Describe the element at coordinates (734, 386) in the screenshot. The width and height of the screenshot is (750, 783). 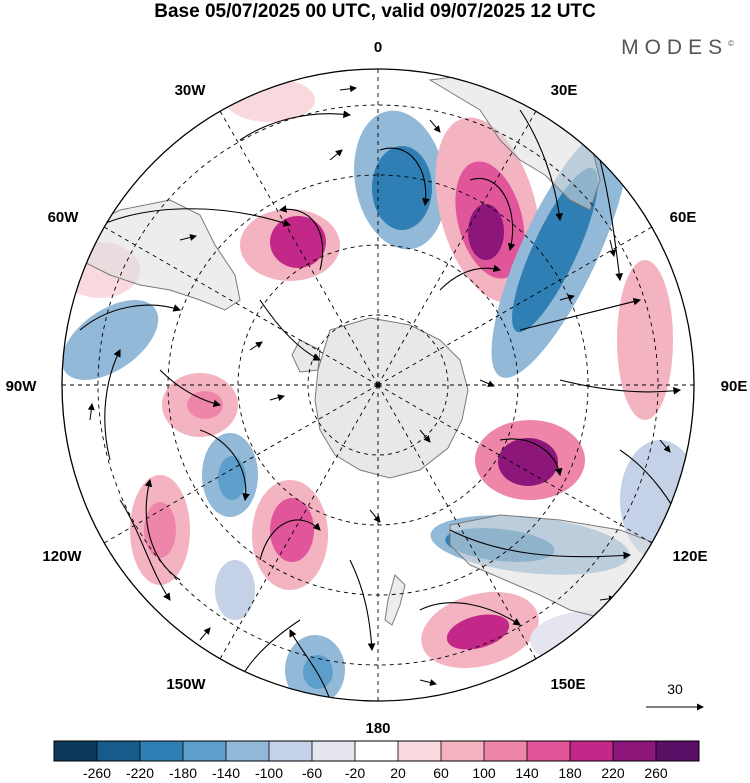
I see `label-lon-90e: 90E` at that location.